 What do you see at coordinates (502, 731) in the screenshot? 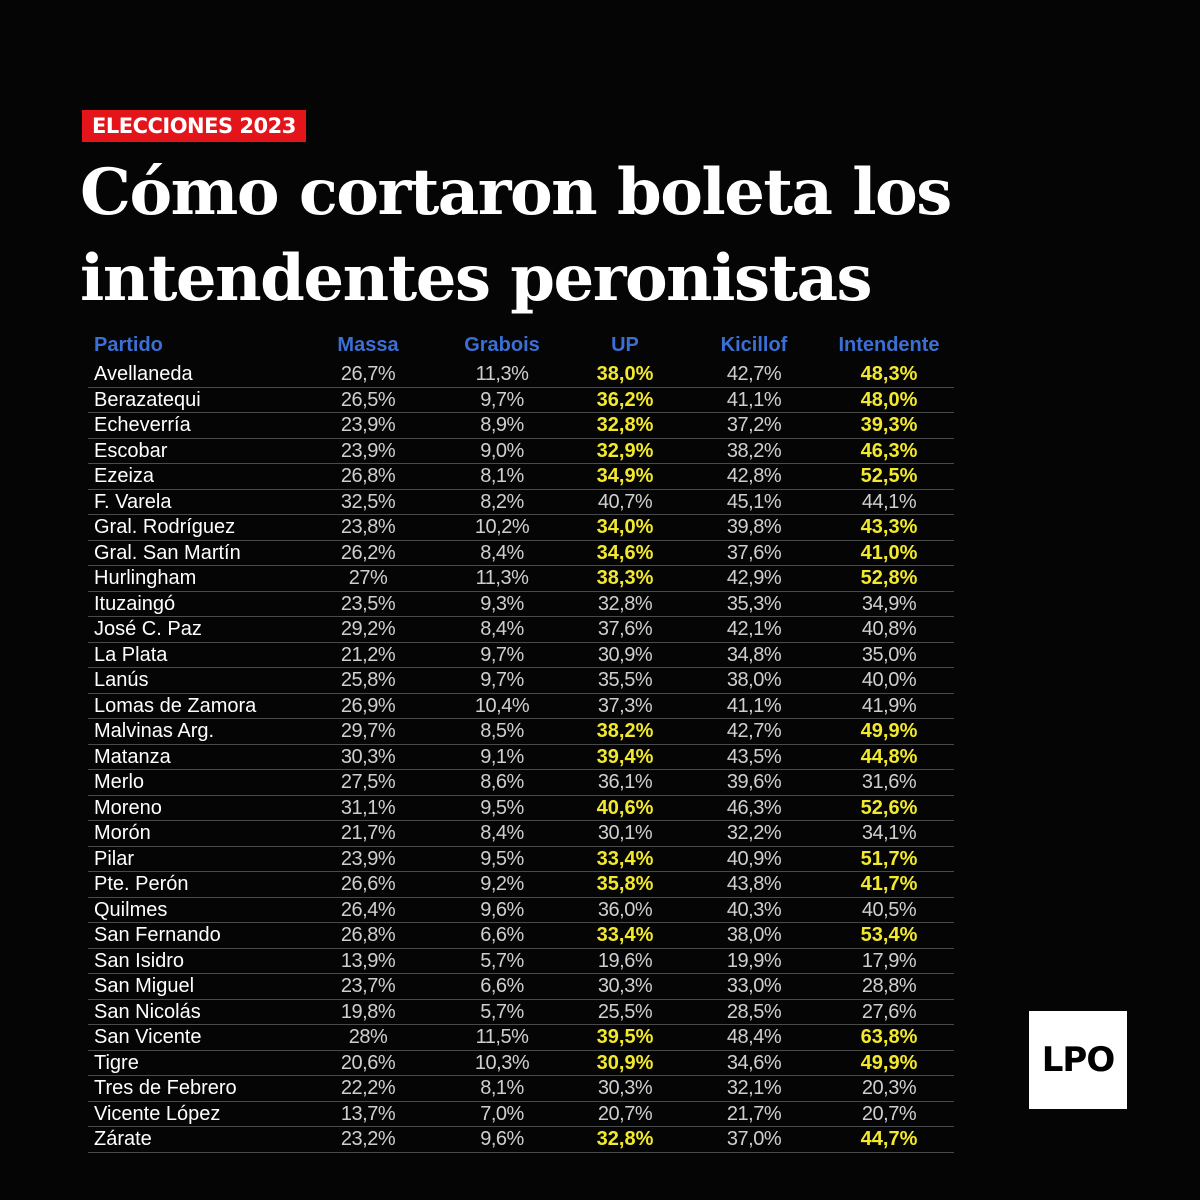
I see `cell-grabois: 8,5%` at bounding box center [502, 731].